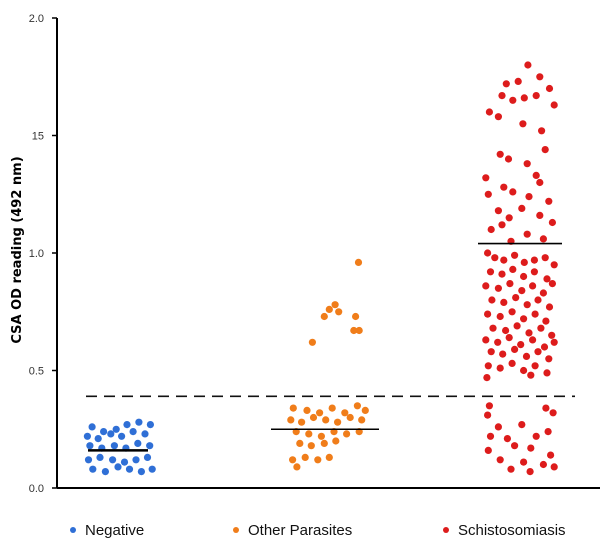 Image resolution: width=604 pixels, height=544 pixels. What do you see at coordinates (17, 249) in the screenshot?
I see `y-axis-label: CSA OD reading (492 nm)` at bounding box center [17, 249].